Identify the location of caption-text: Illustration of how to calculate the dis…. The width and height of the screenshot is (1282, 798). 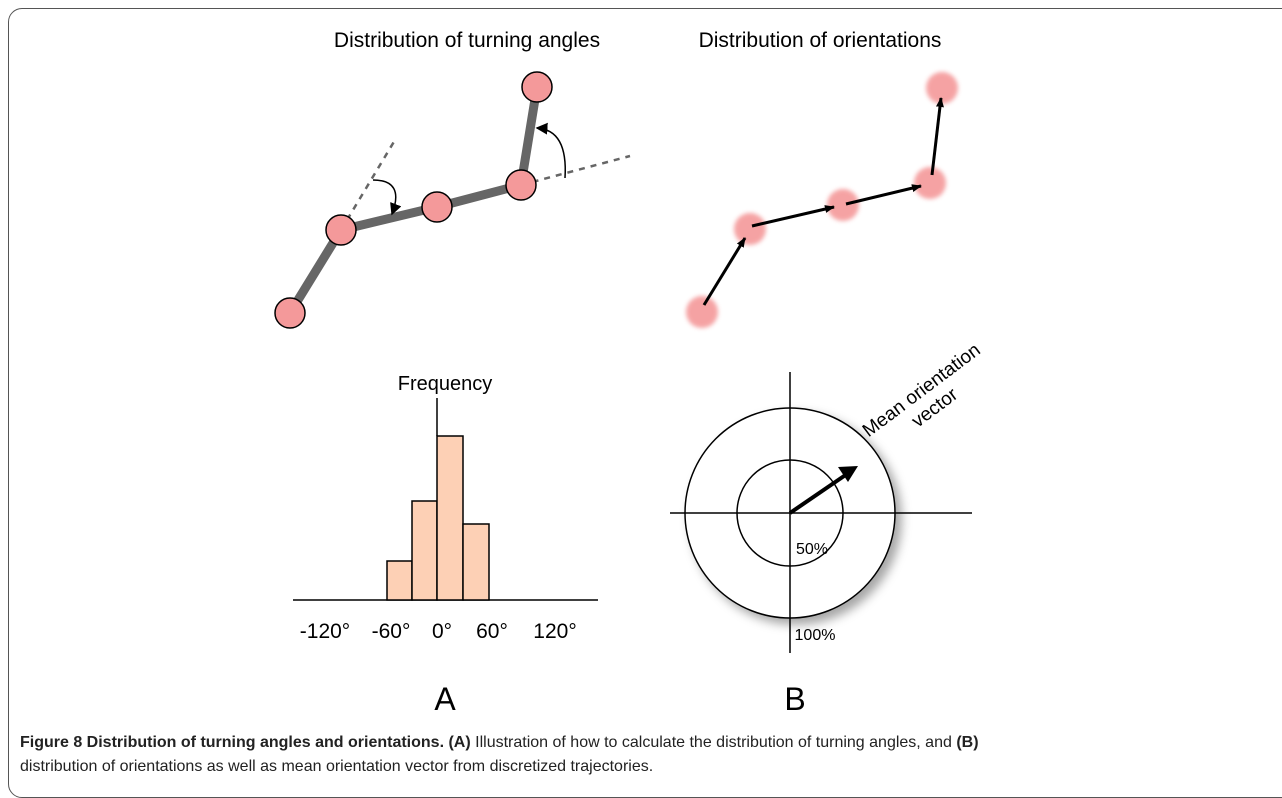
(713, 742).